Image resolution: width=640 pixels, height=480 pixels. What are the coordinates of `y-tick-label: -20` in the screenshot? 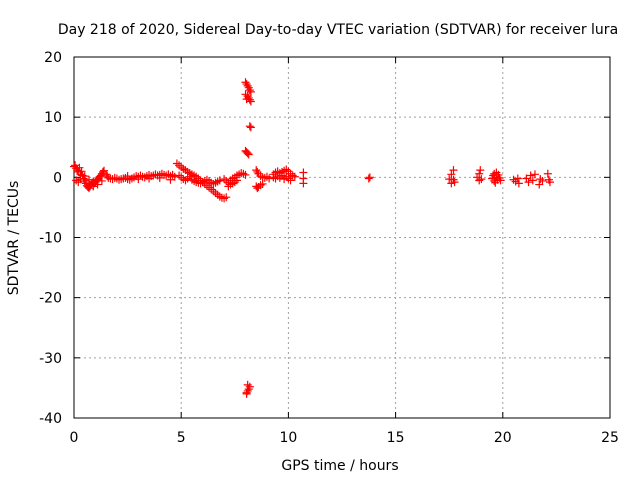 It's located at (50, 299).